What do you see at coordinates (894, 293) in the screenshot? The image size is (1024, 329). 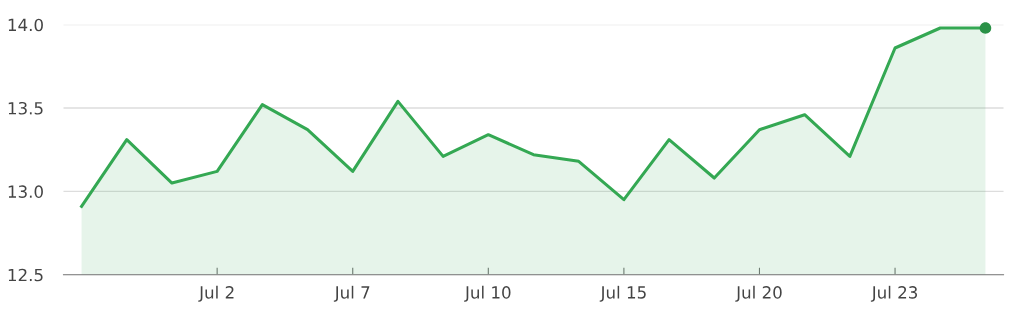 I see `x-tick-label: Jul 23` at bounding box center [894, 293].